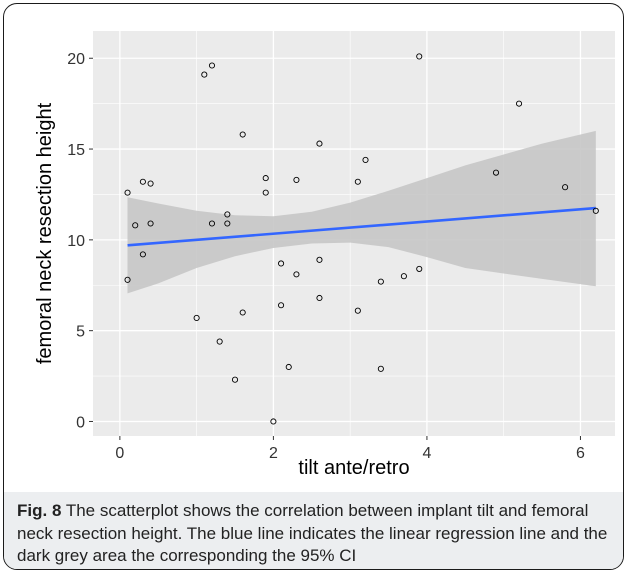 This screenshot has height=575, width=629. What do you see at coordinates (80, 422) in the screenshot?
I see `y-tick-label: 0` at bounding box center [80, 422].